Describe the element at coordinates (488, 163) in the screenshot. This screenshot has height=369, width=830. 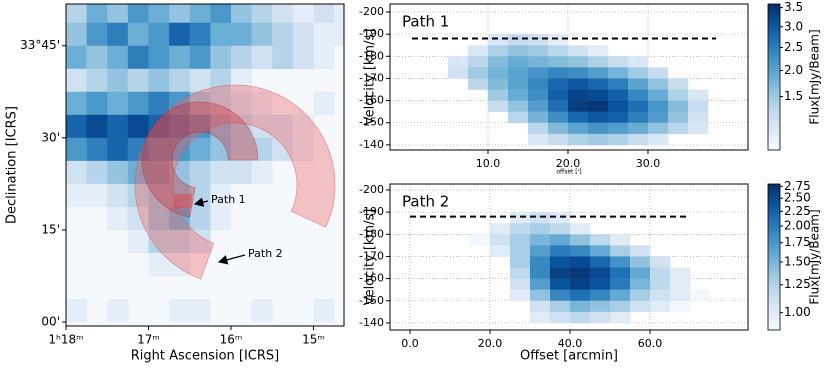
I see `x-tick-label: 10.0` at that location.